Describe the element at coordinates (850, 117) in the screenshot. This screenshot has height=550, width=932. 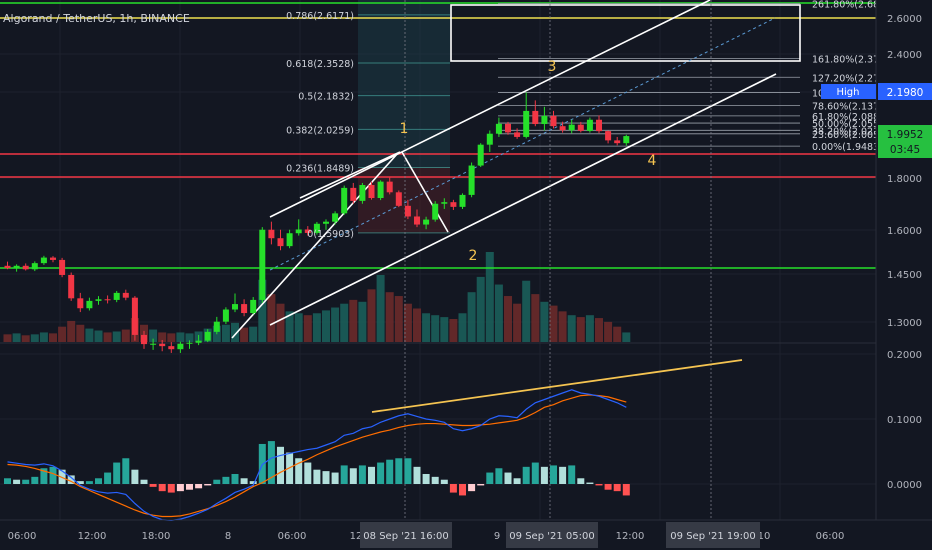
I see `fib-ext-label: 61.80%(2.0889)` at that location.